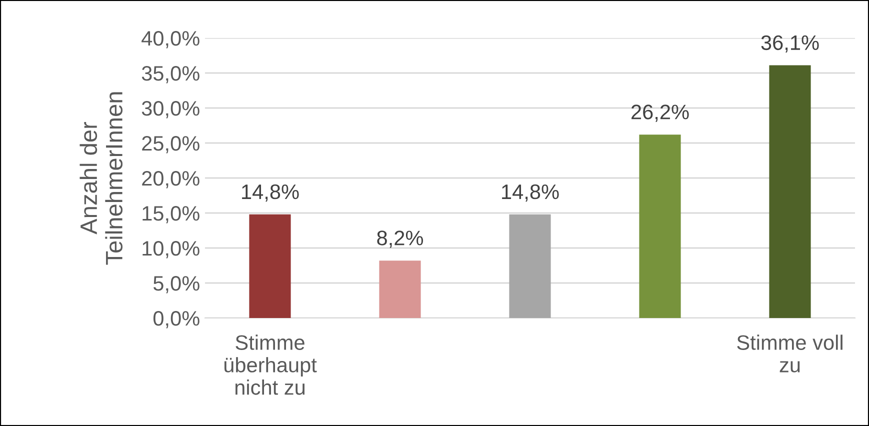  What do you see at coordinates (789, 353) in the screenshot?
I see `x-tick-label: Stimme voll zu` at bounding box center [789, 353].